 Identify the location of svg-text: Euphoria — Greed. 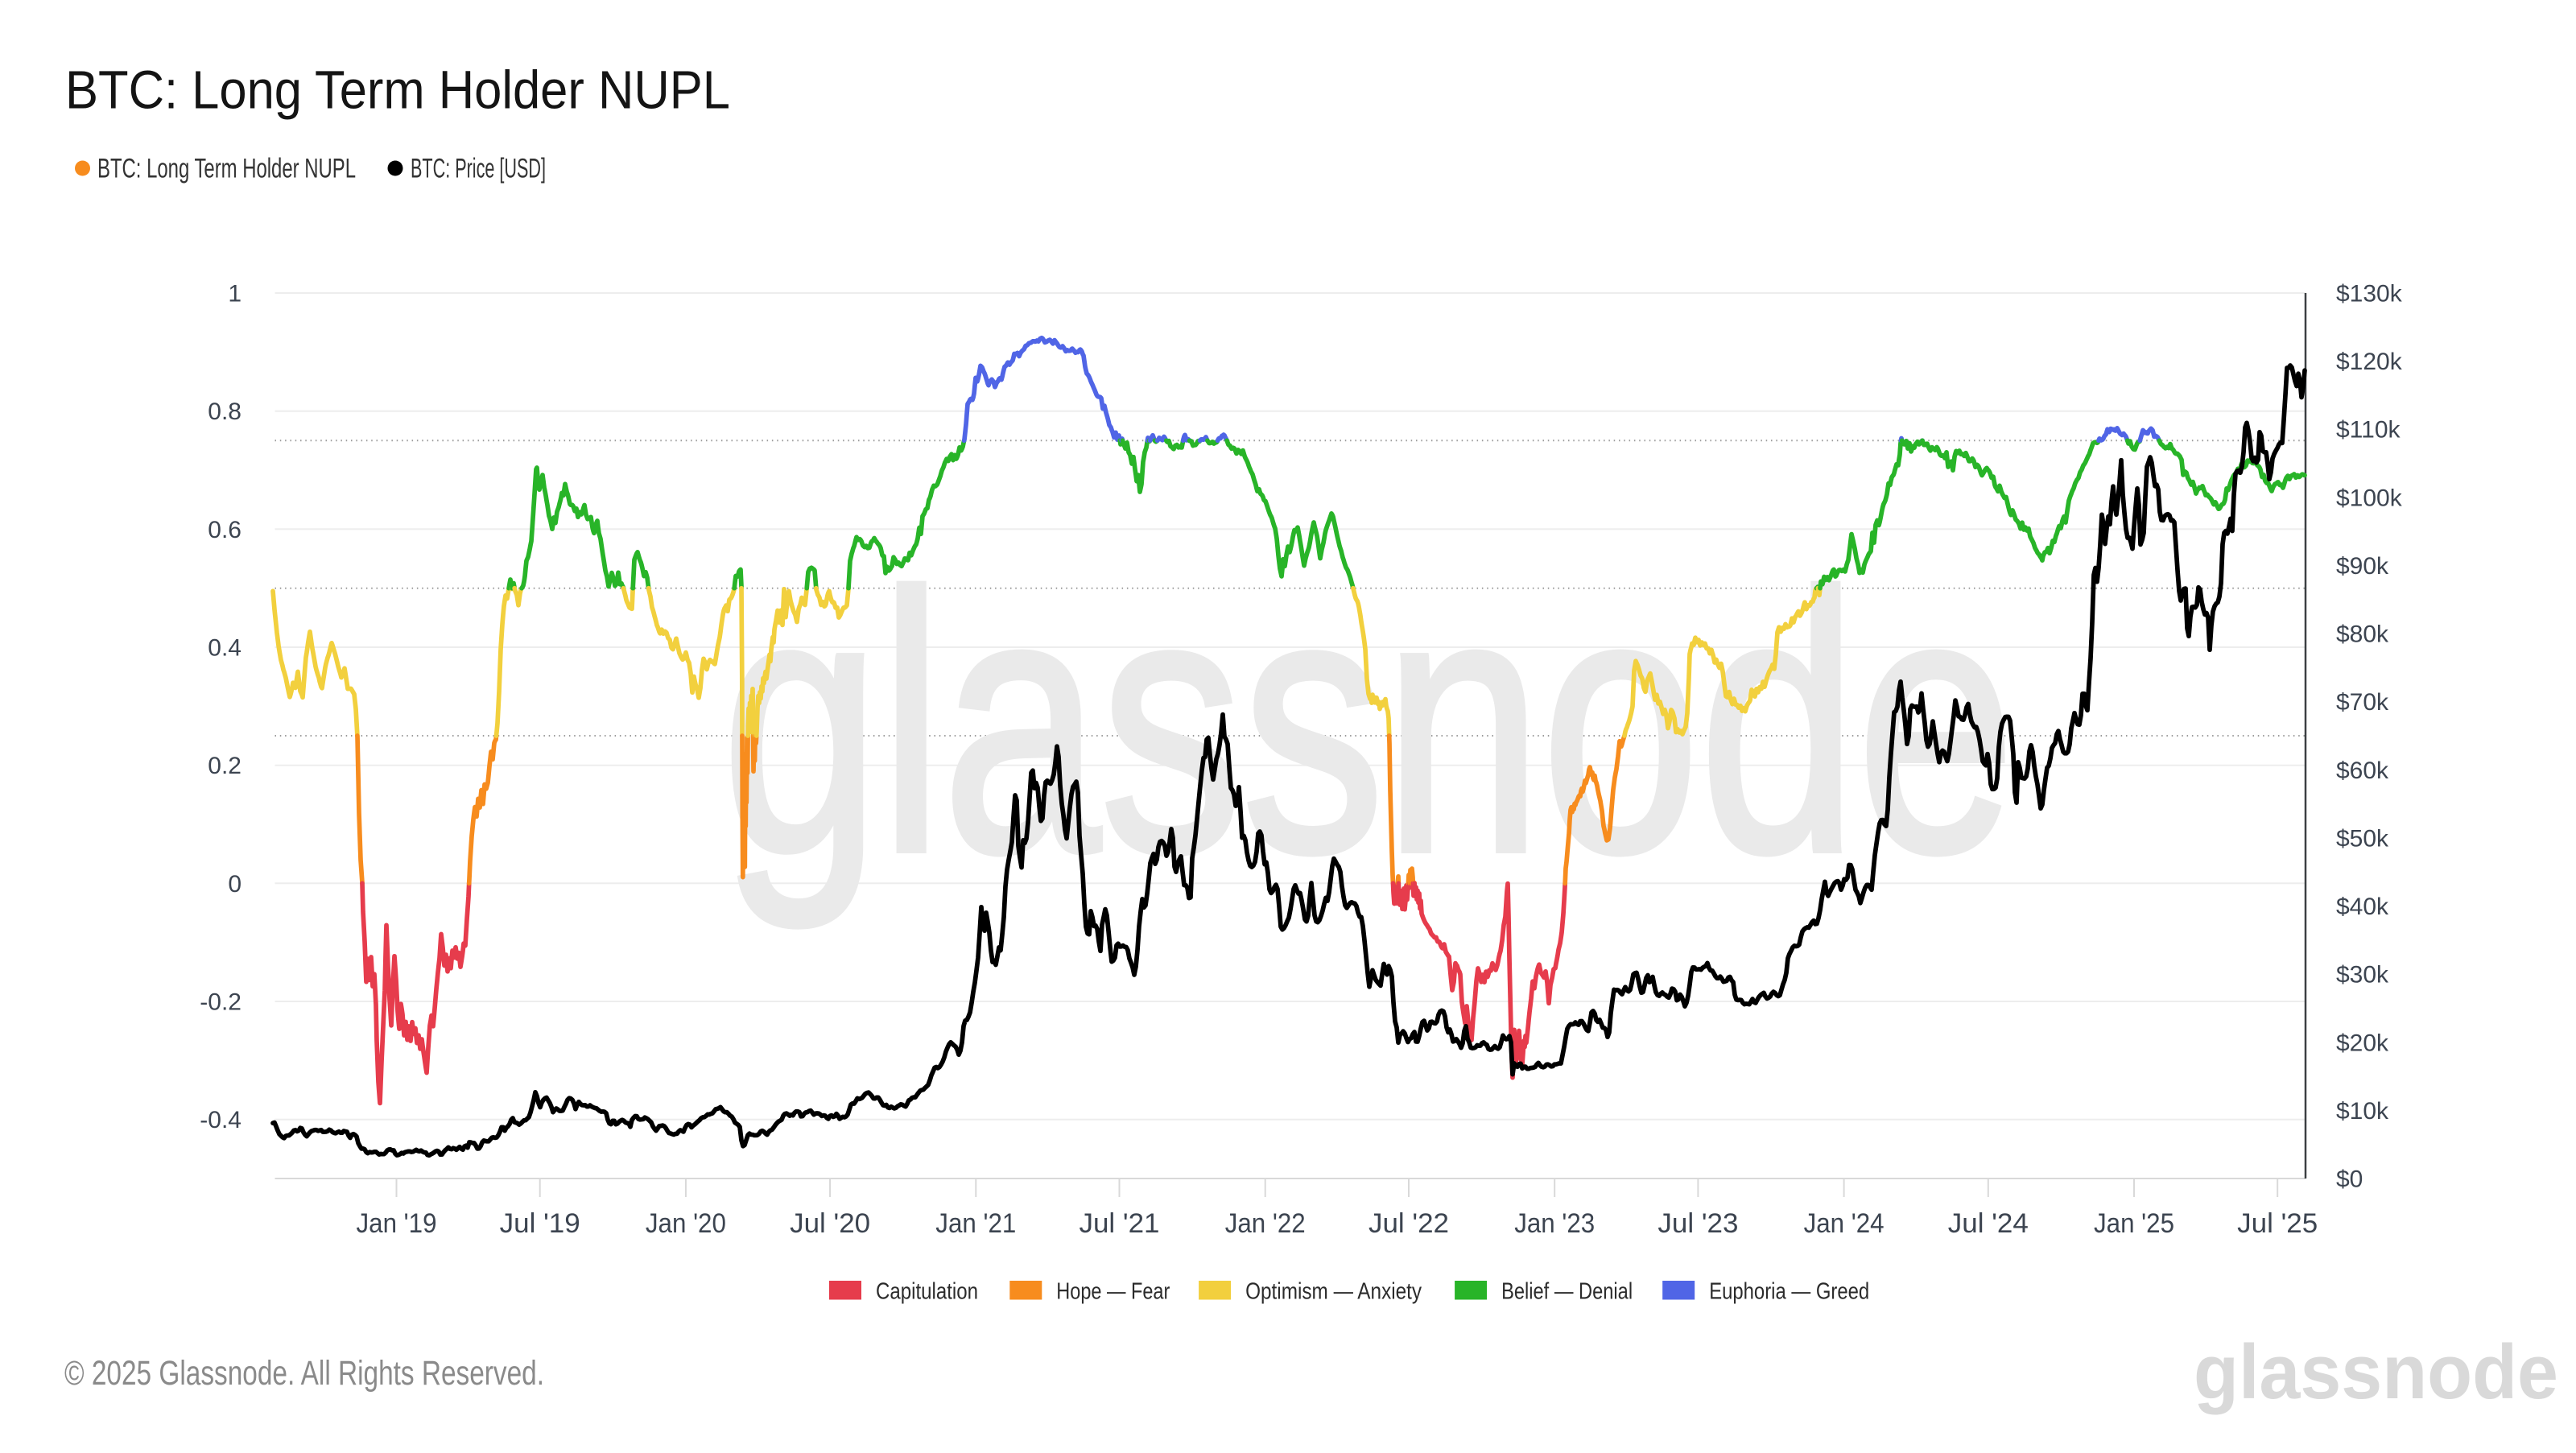
(1789, 1292).